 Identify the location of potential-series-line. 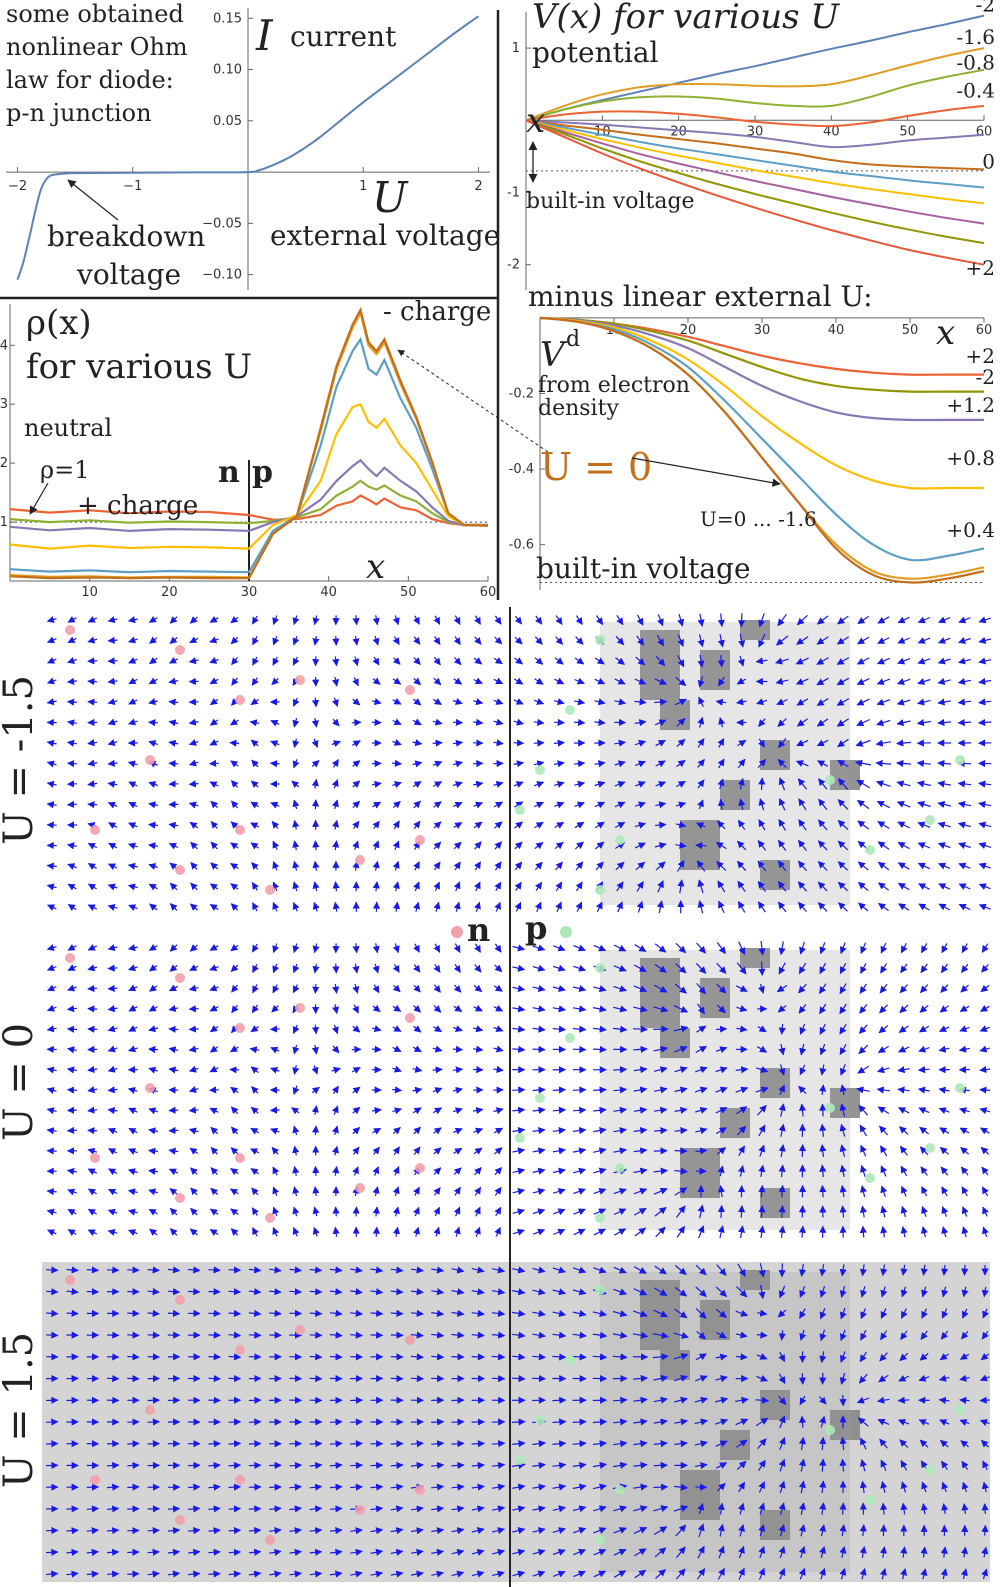
(755, 134).